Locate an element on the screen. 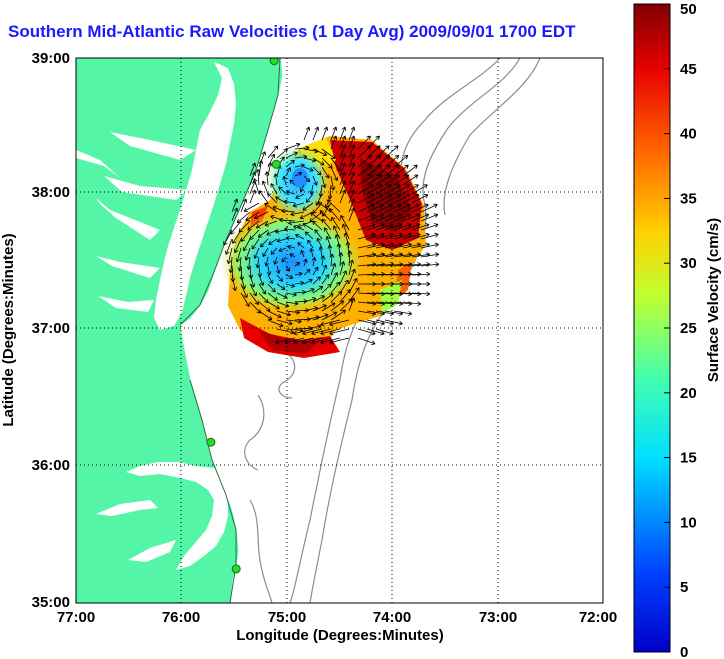  colorbar-label: Surface Velocity (cm/s) is located at coordinates (713, 300).